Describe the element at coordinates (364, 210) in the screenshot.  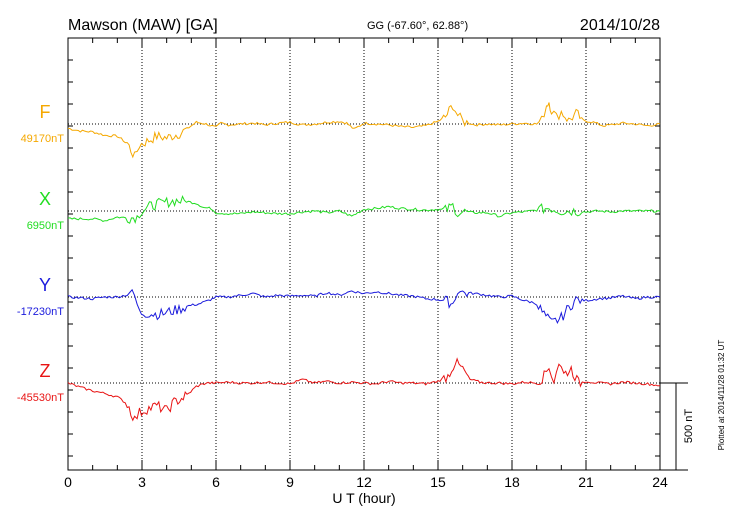
I see `series-line-x` at that location.